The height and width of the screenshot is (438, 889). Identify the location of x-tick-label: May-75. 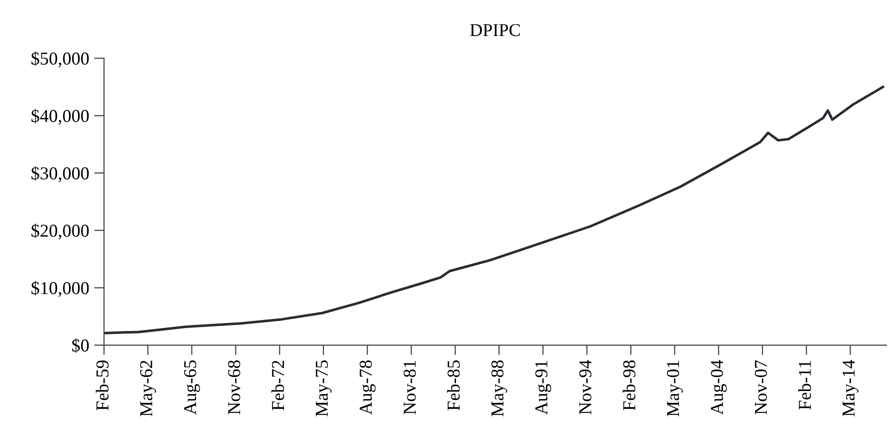
(324, 388).